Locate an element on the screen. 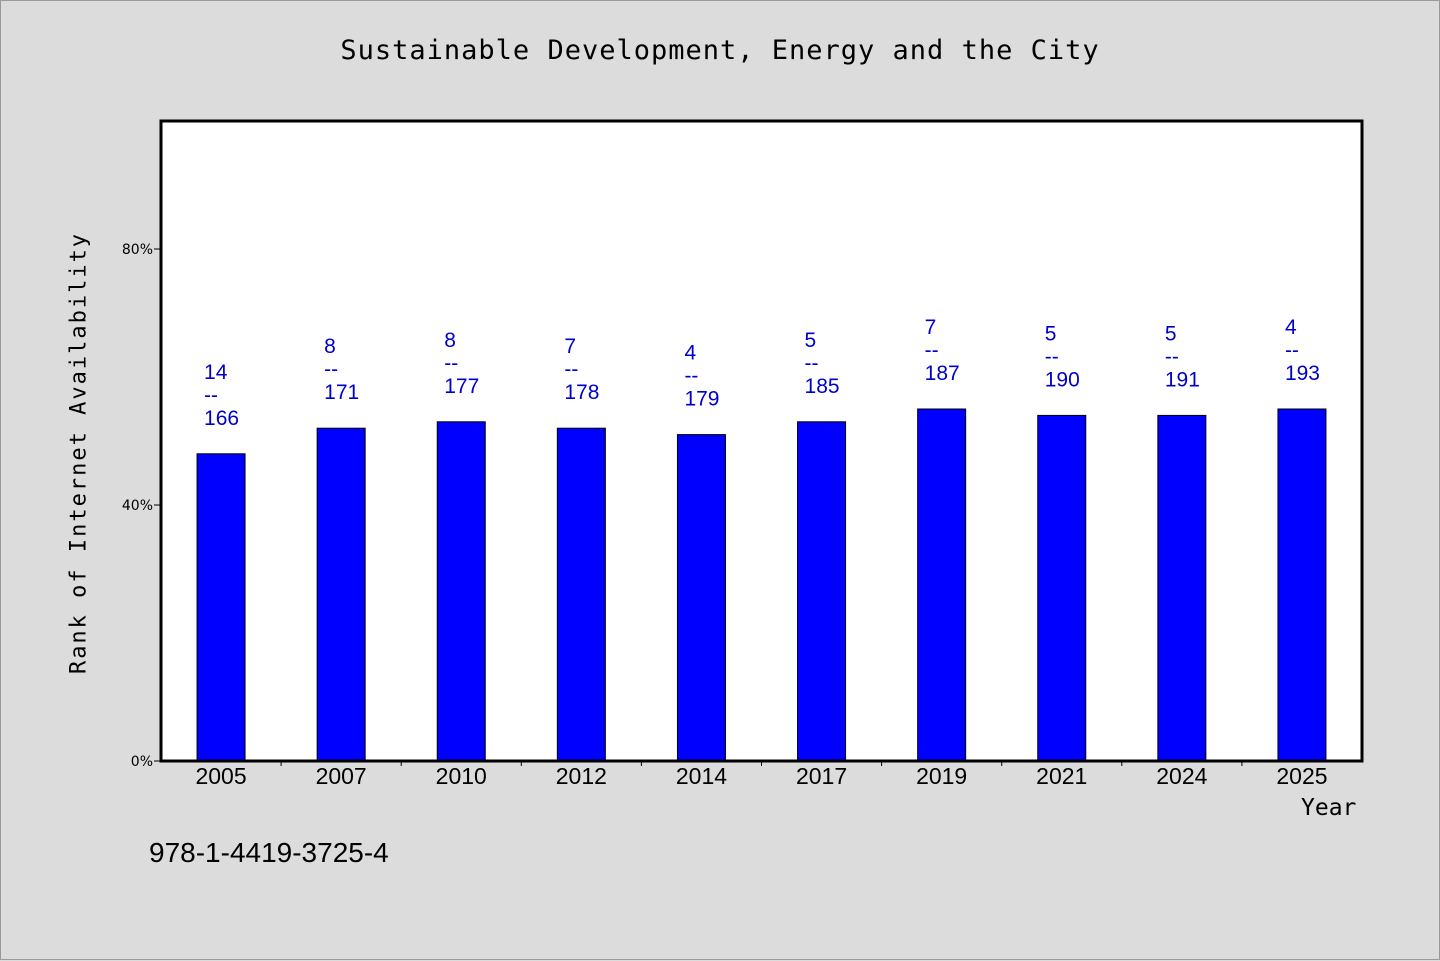 This screenshot has height=961, width=1440. data-label-total: 190 is located at coordinates (1062, 379).